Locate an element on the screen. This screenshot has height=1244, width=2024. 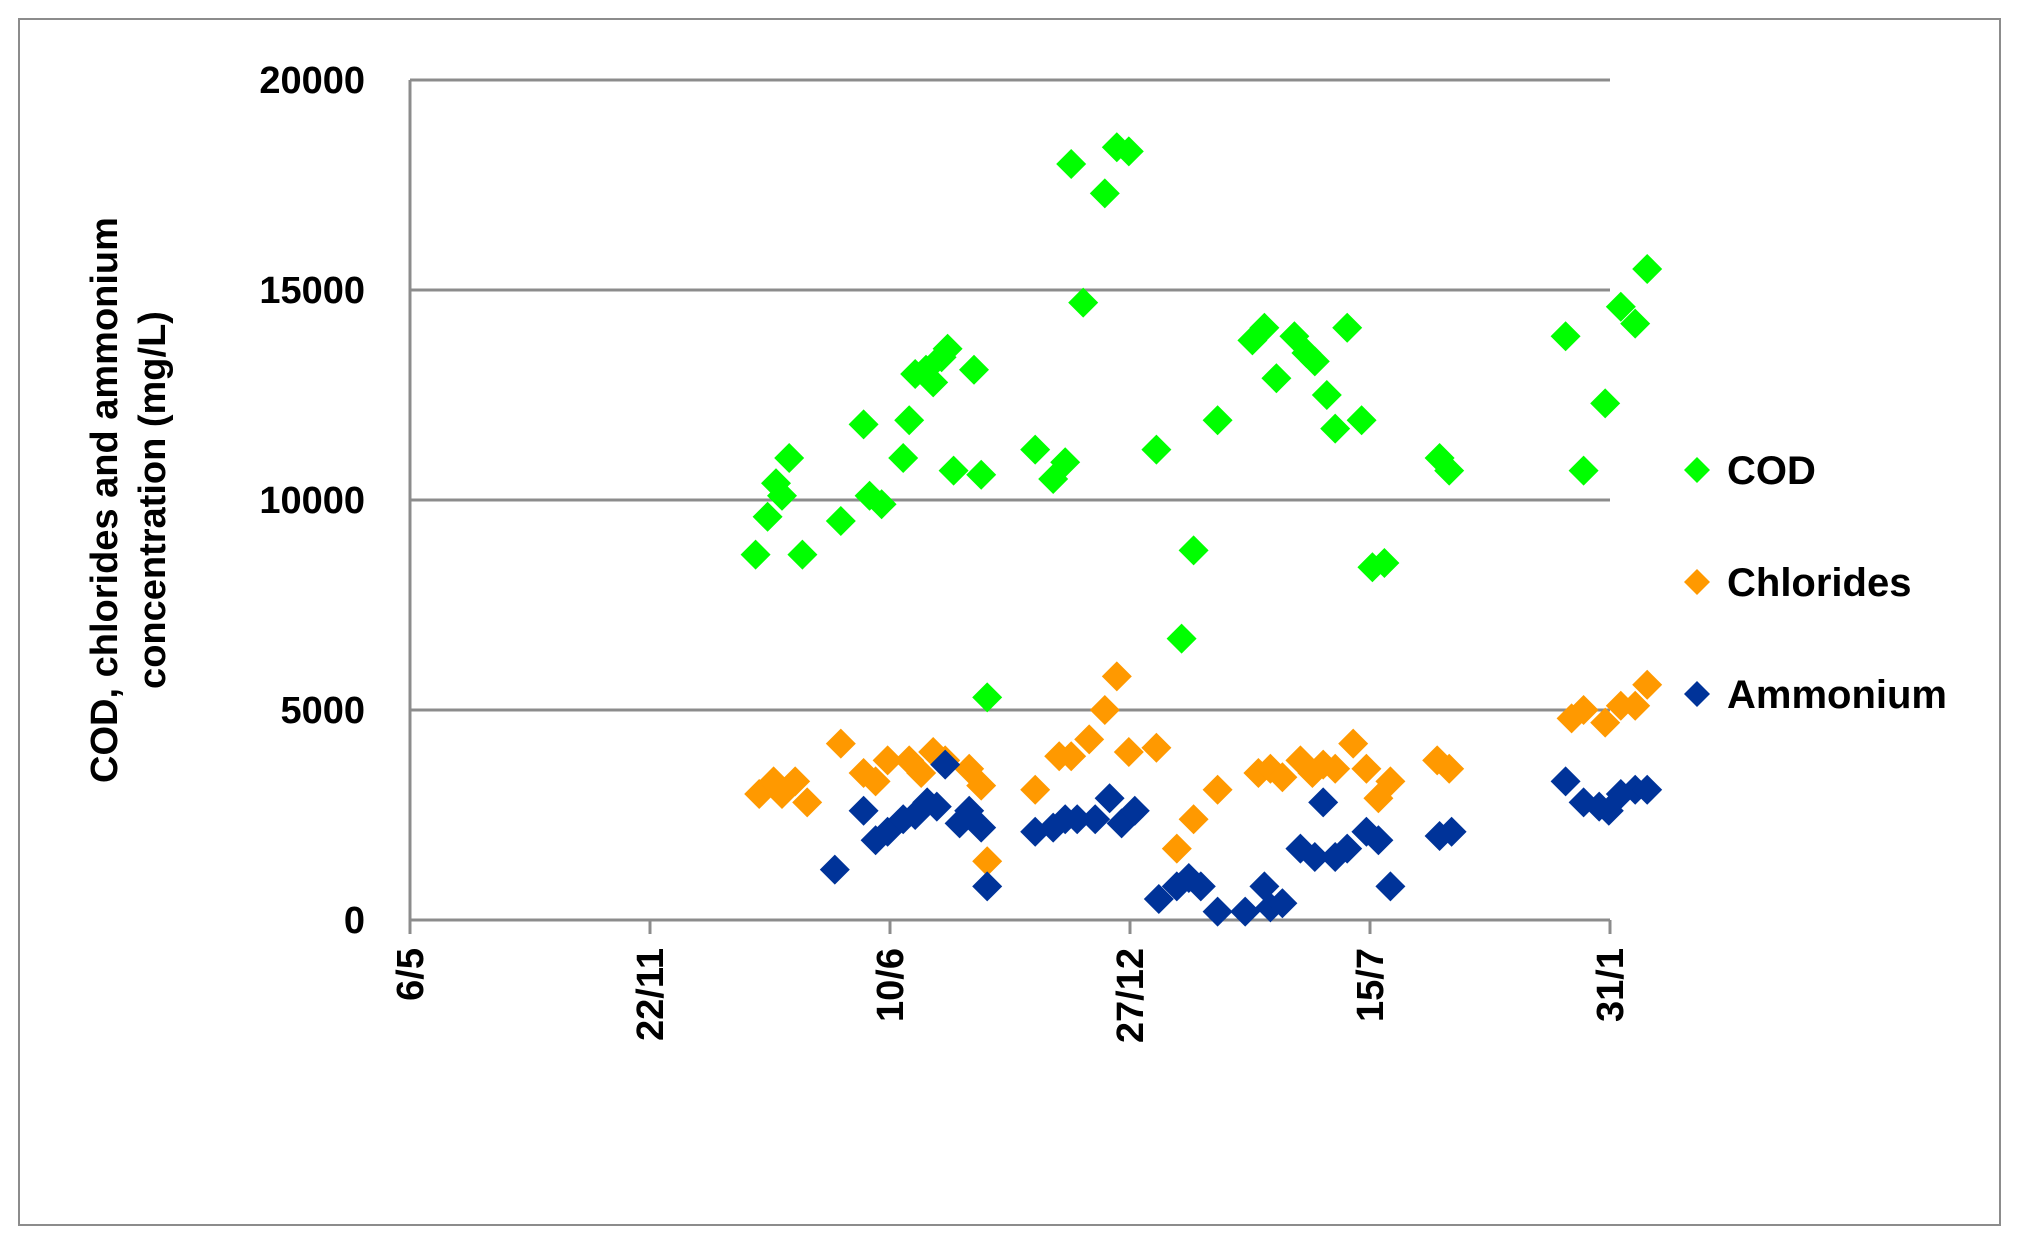
legend-label-cod: COD is located at coordinates (1771, 471).